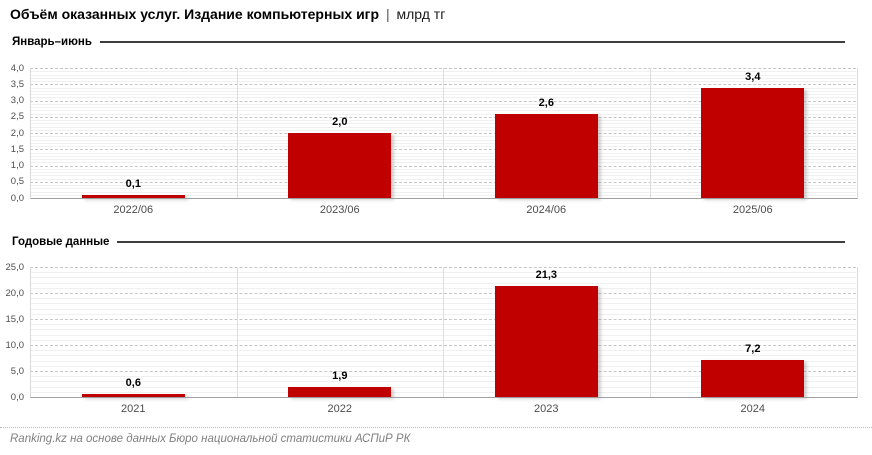  What do you see at coordinates (340, 376) in the screenshot?
I see `bar-value-label: 1,9` at bounding box center [340, 376].